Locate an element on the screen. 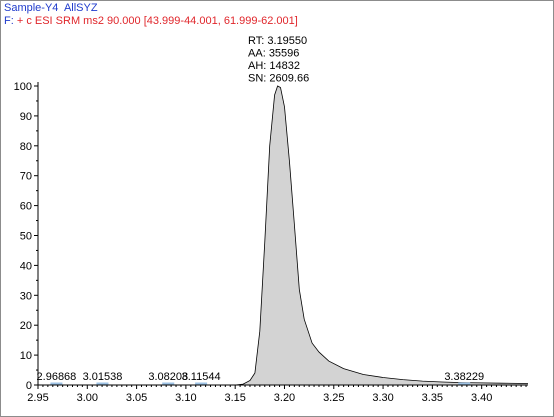  y-tick-label: 30 is located at coordinates (26, 296).